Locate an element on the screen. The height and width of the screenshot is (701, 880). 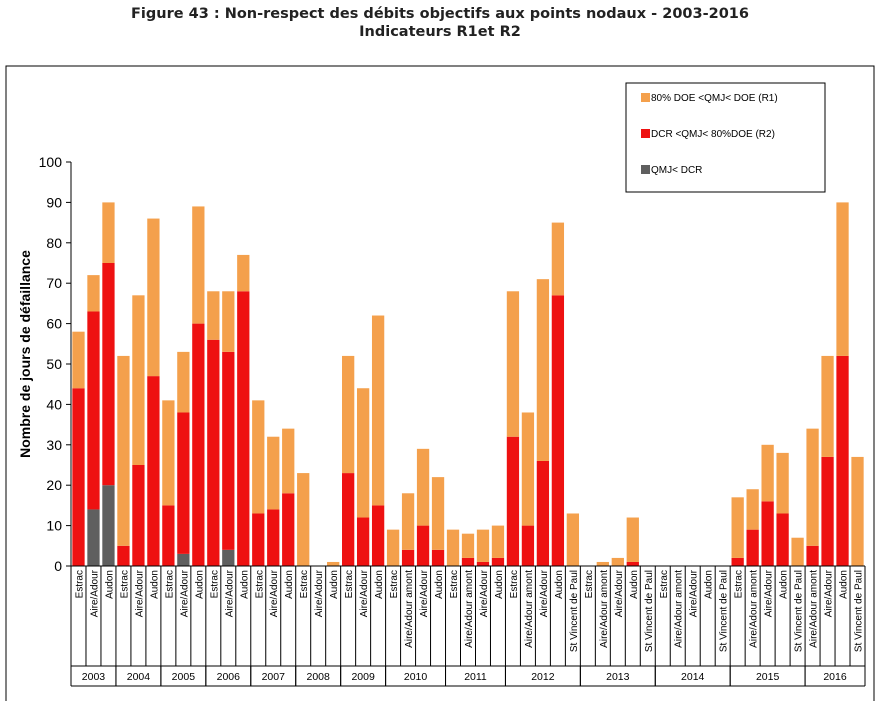
x-year-label: 2009 is located at coordinates (363, 677).